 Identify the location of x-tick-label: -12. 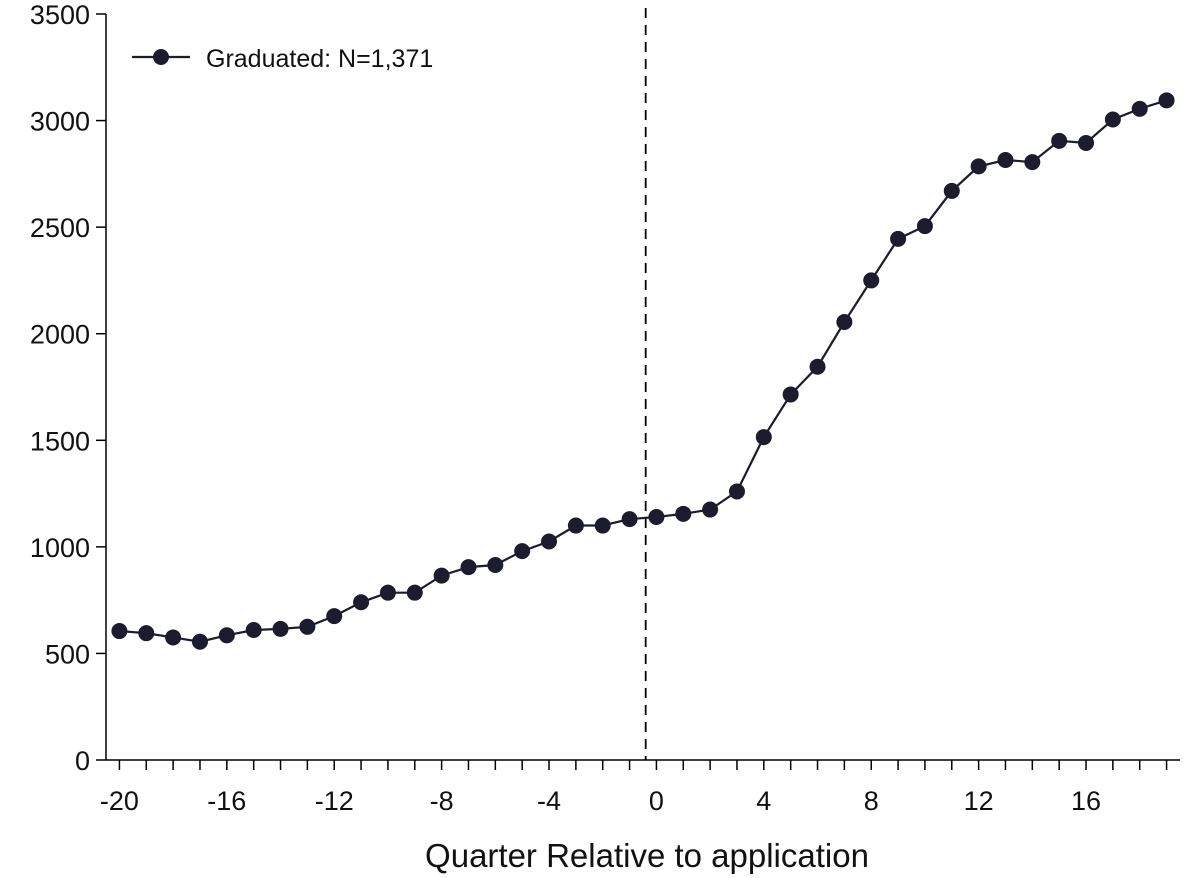
(334, 801).